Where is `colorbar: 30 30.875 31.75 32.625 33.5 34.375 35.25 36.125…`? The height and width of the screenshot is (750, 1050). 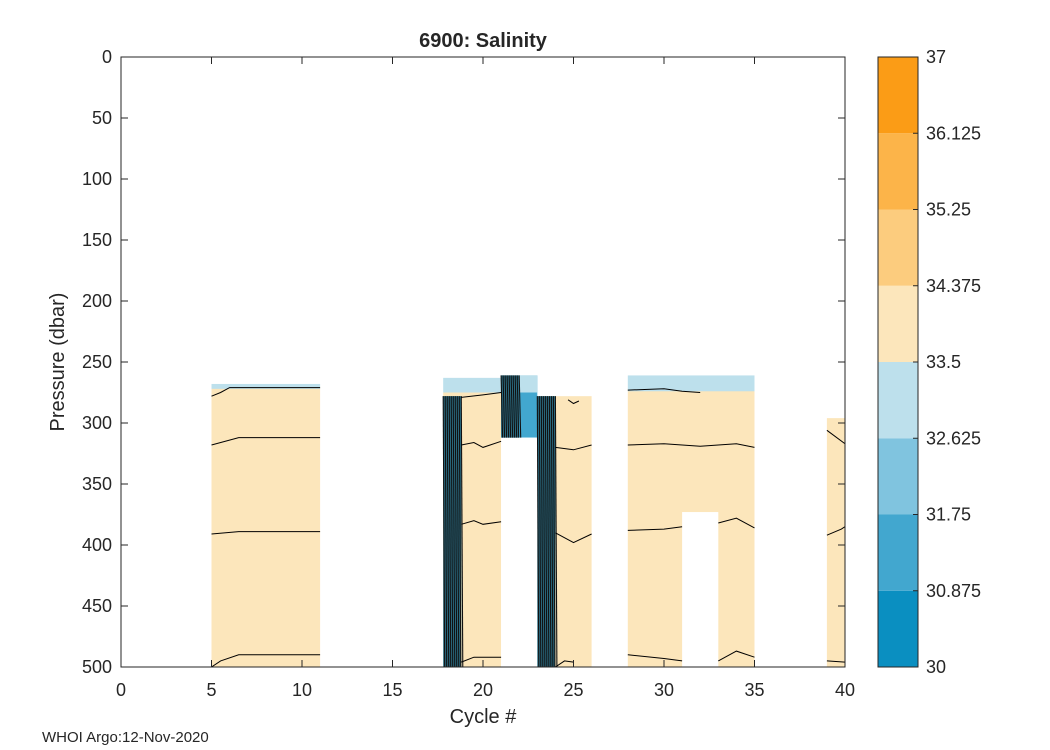 colorbar: 30 30.875 31.75 32.625 33.5 34.375 35.25 36.125… is located at coordinates (929, 362).